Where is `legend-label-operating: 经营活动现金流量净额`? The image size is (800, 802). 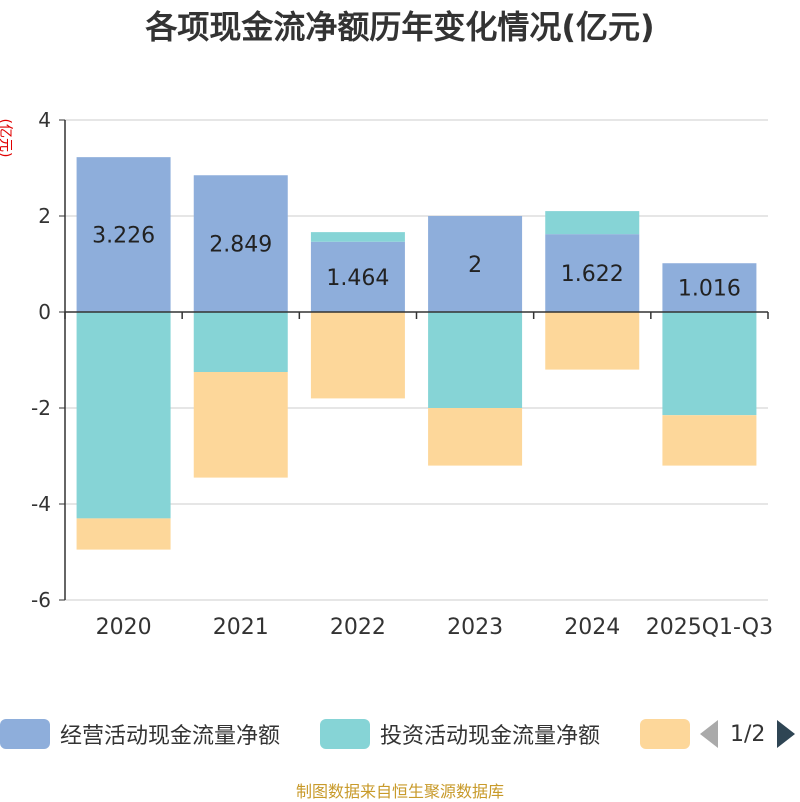 legend-label-operating: 经营活动现金流量净额 is located at coordinates (170, 736).